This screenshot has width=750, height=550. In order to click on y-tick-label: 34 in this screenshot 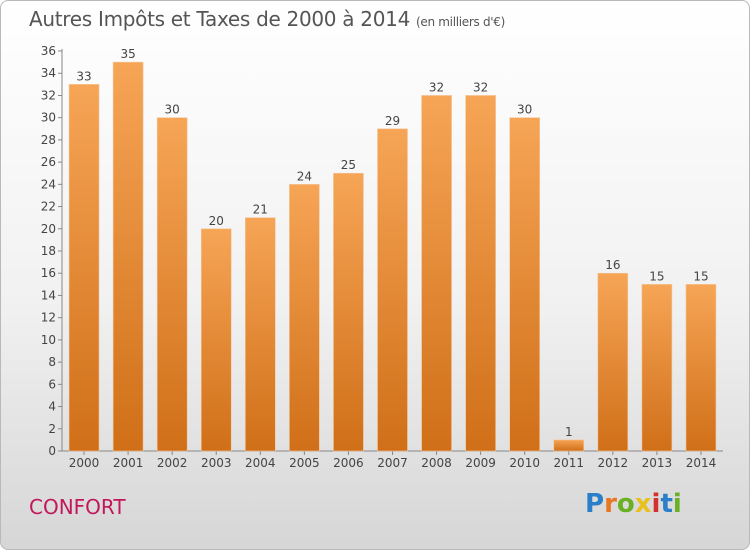, I will do `click(48, 73)`.